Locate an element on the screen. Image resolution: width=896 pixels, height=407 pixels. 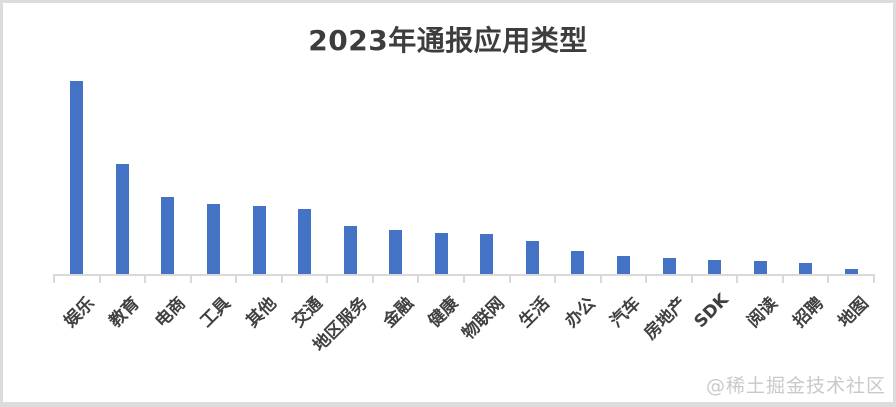
x-axis-label: 招聘 is located at coordinates (808, 312).